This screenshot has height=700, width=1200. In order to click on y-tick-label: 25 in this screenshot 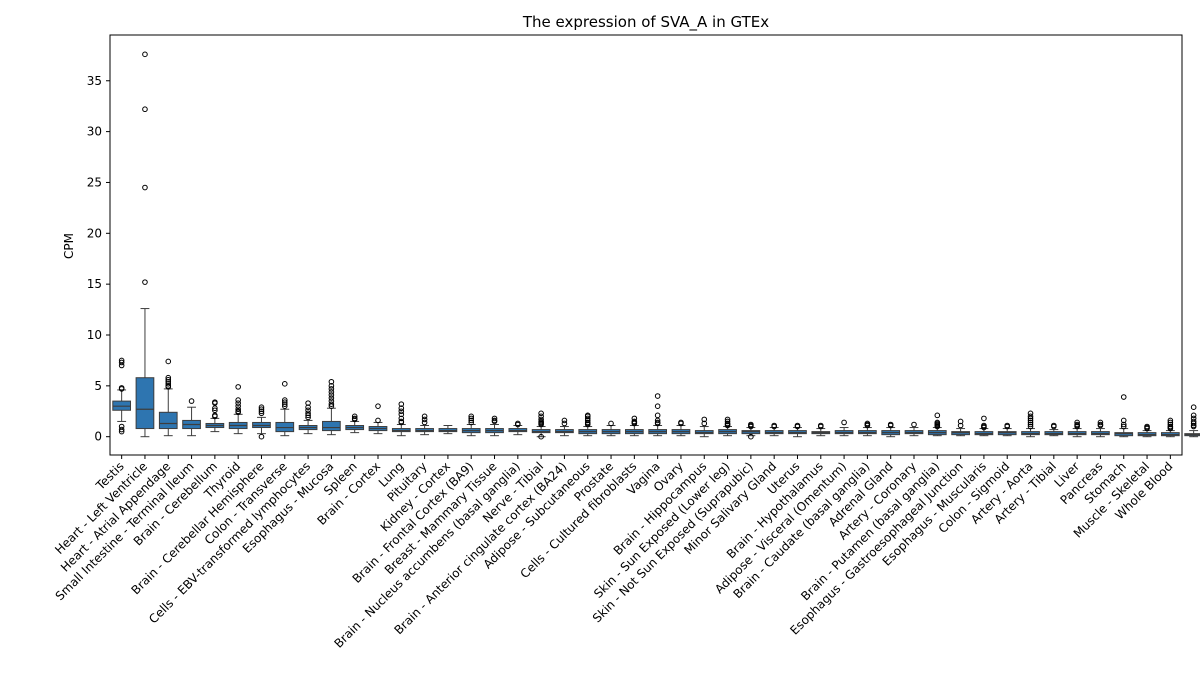, I will do `click(94, 182)`.